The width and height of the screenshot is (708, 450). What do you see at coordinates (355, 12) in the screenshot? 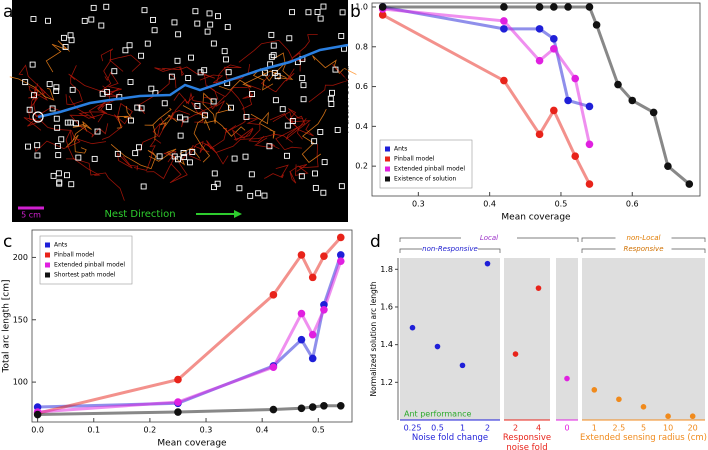
I see `panel-label: b` at bounding box center [355, 12].